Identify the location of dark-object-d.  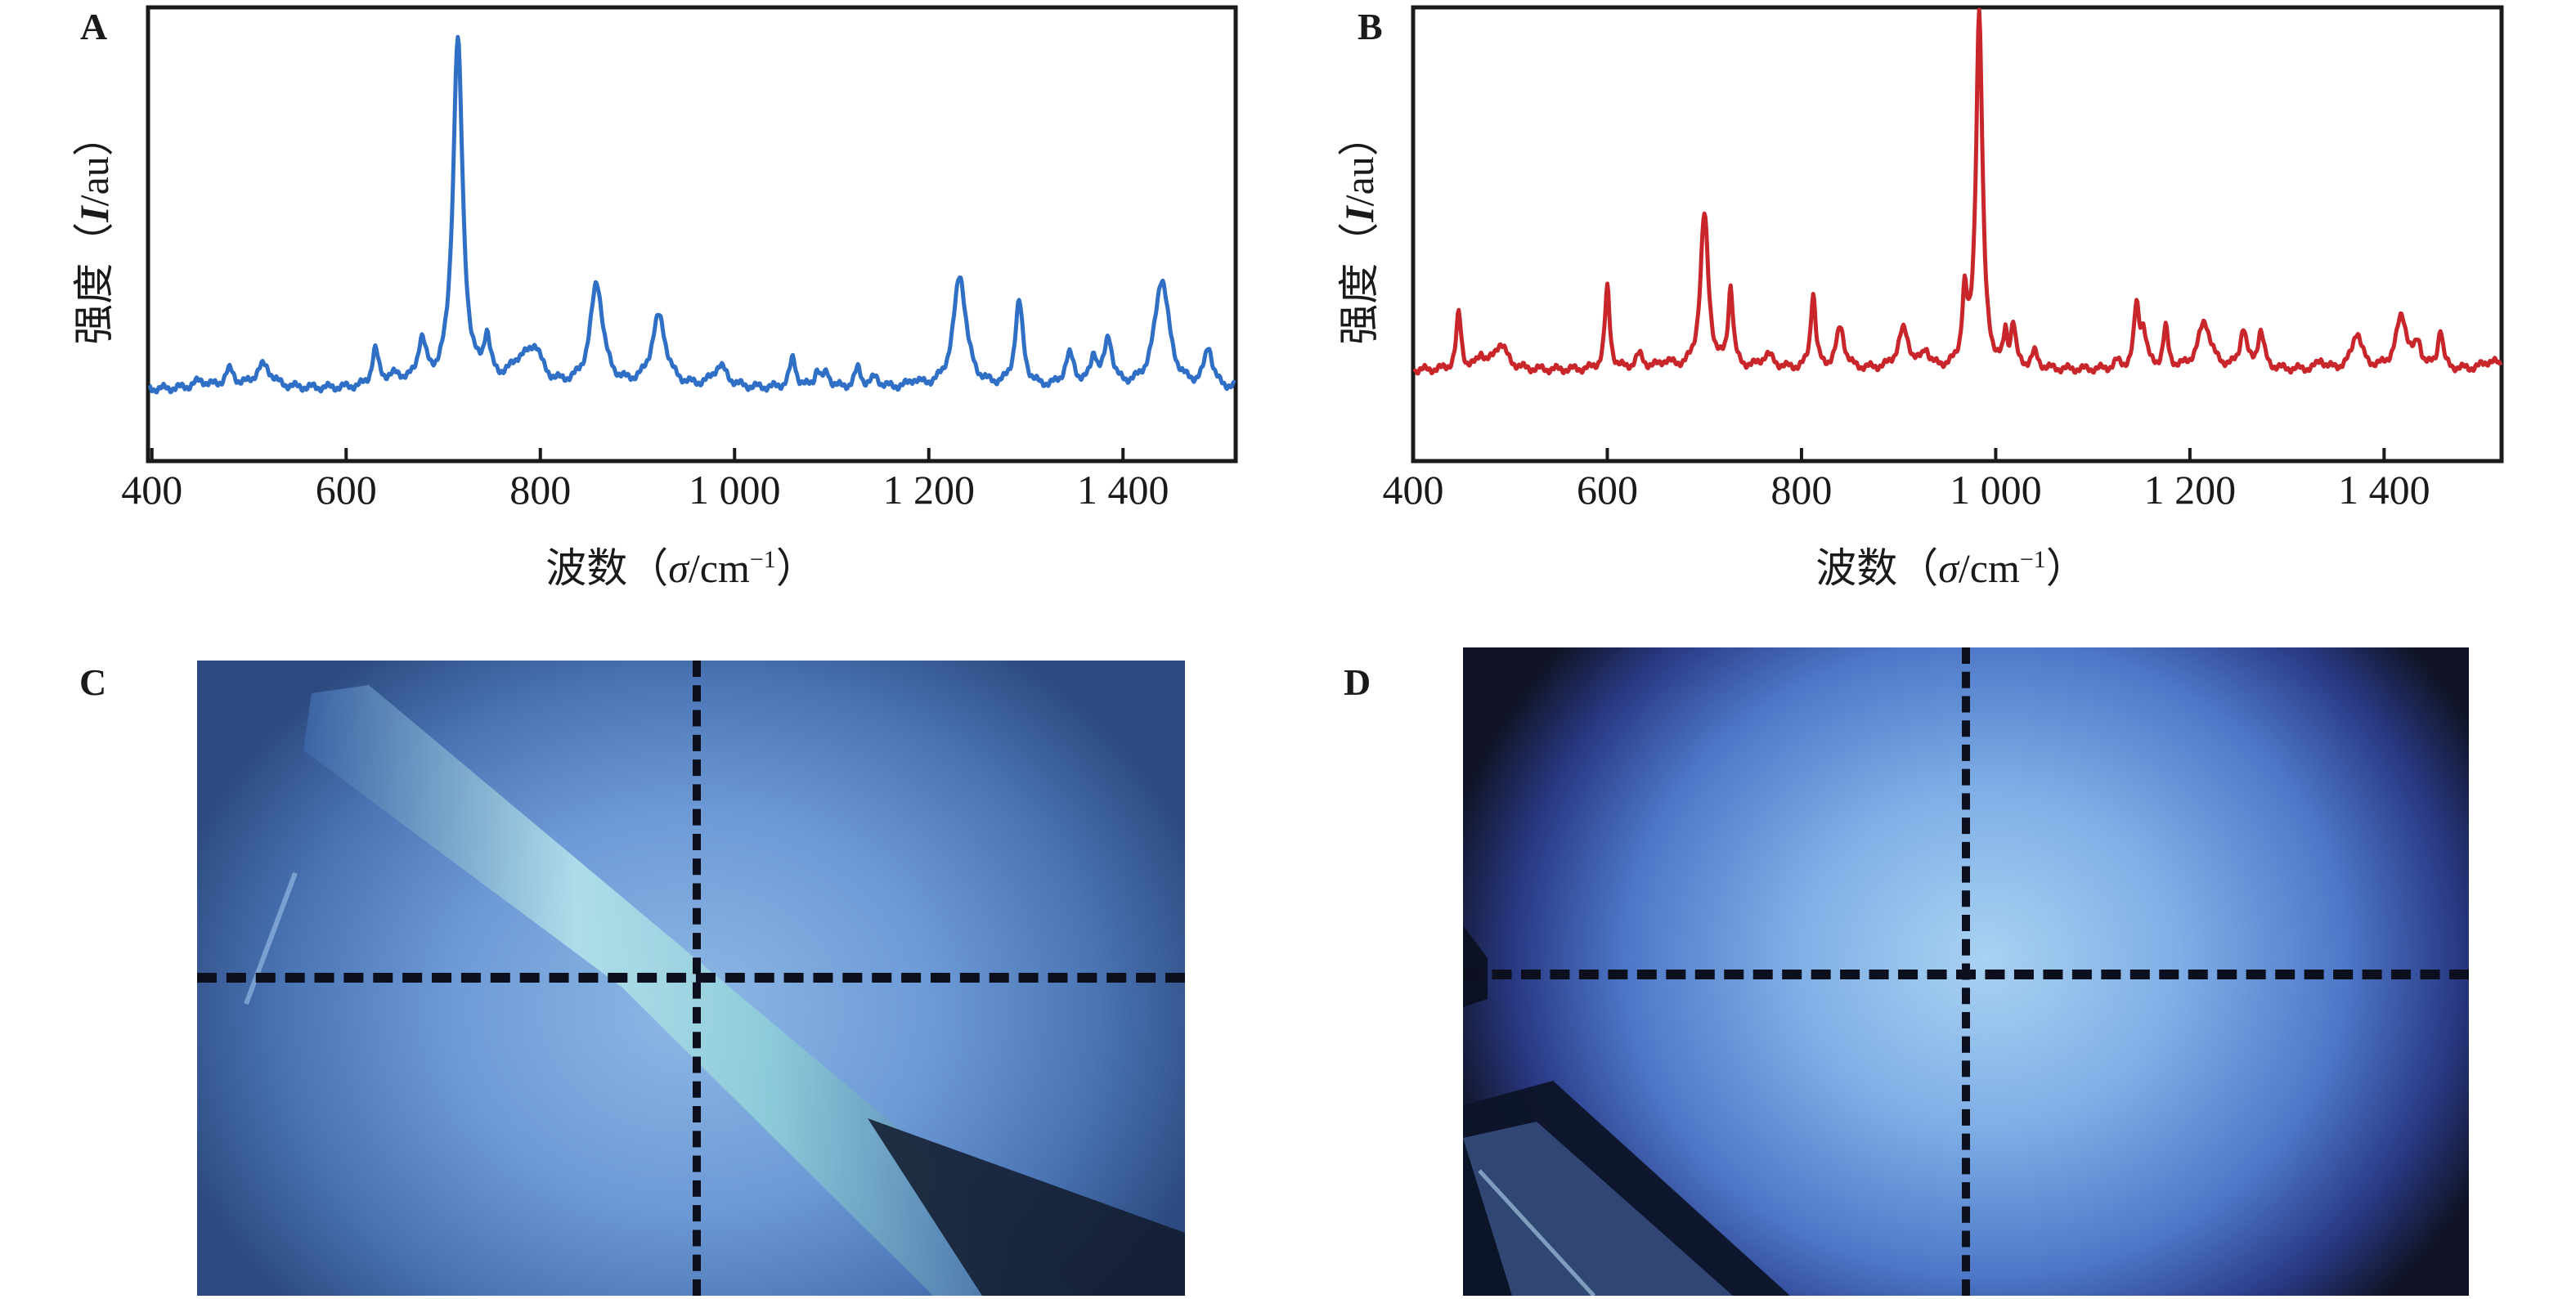
(1626, 1110).